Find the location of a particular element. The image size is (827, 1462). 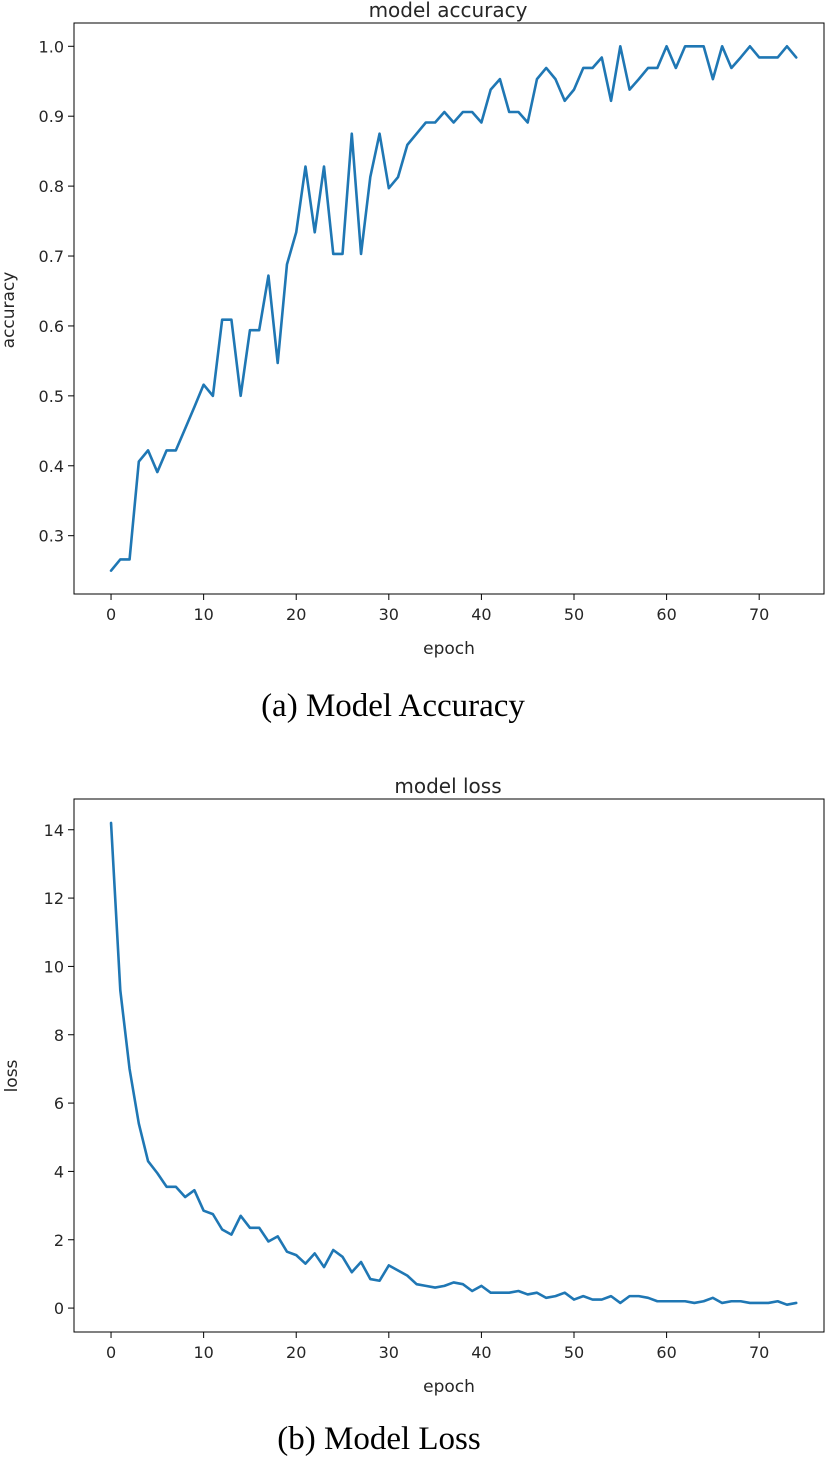

loss-x-tick-label: 60 is located at coordinates (666, 1352).